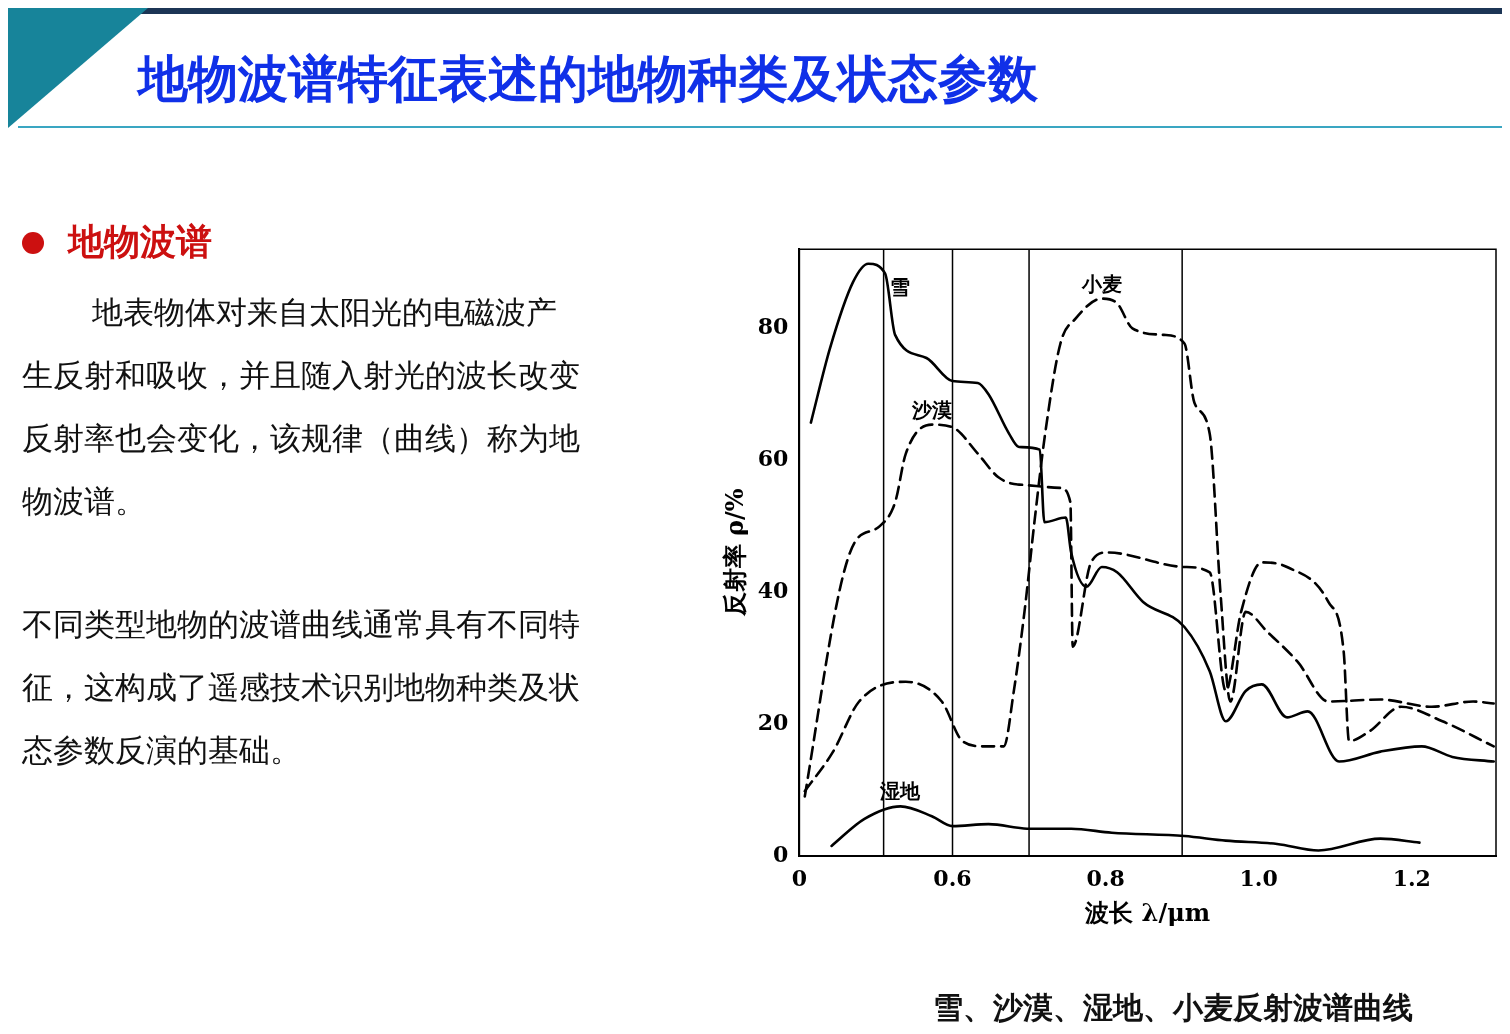 Image resolution: width=1510 pixels, height=1034 pixels. What do you see at coordinates (773, 326) in the screenshot?
I see `y-tick-label: 80` at bounding box center [773, 326].